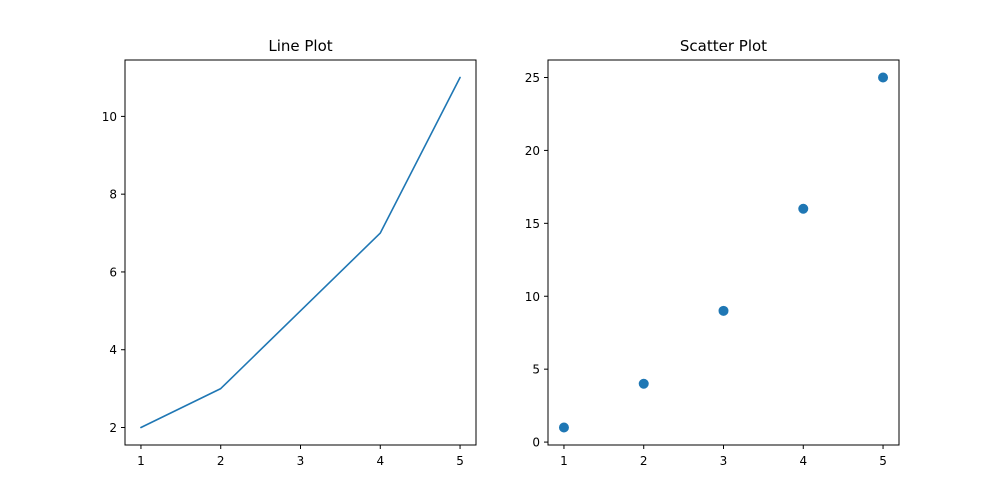 The image size is (1000, 500). What do you see at coordinates (113, 195) in the screenshot?
I see `line-plot-y-tick-label: 8` at bounding box center [113, 195].